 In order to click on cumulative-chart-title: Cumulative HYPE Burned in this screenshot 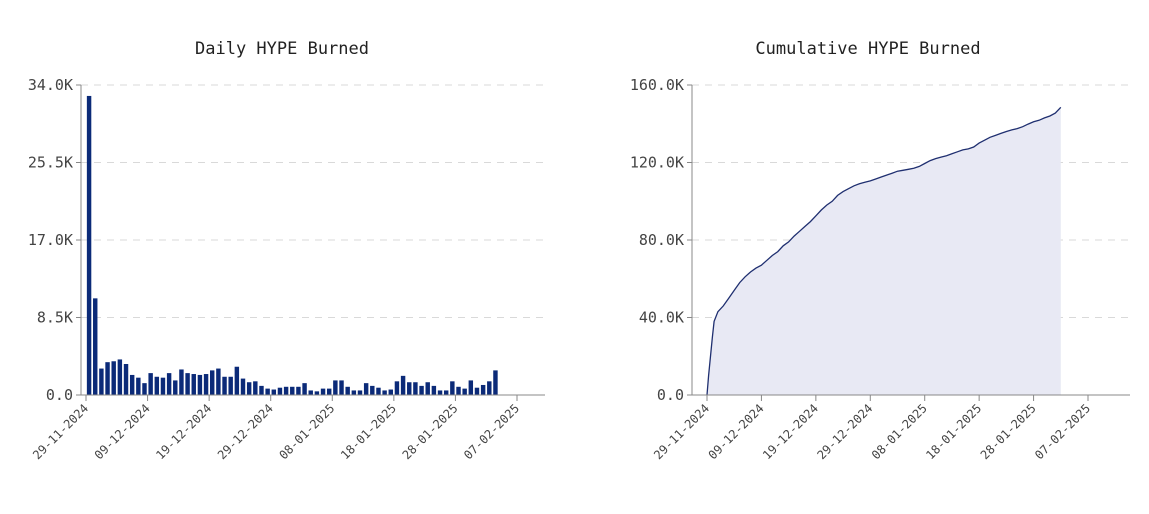, I will do `click(867, 49)`.